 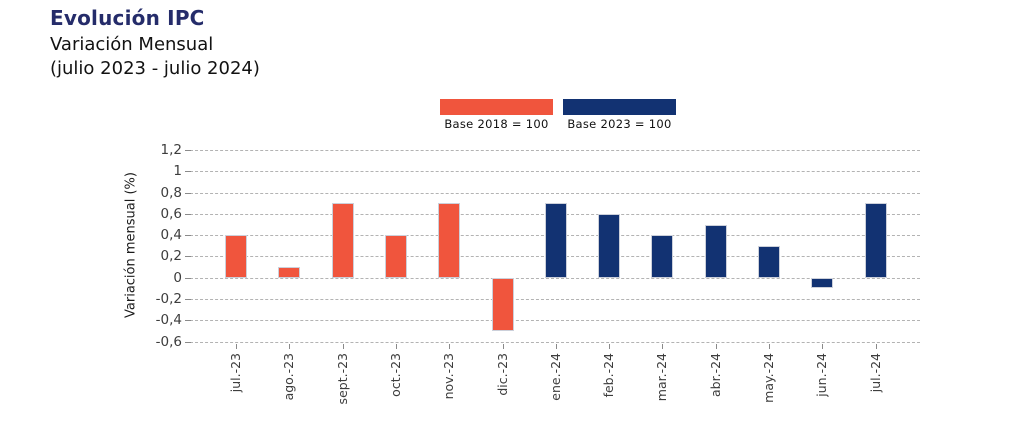 What do you see at coordinates (768, 378) in the screenshot?
I see `x-tick-label: may.-24` at bounding box center [768, 378].